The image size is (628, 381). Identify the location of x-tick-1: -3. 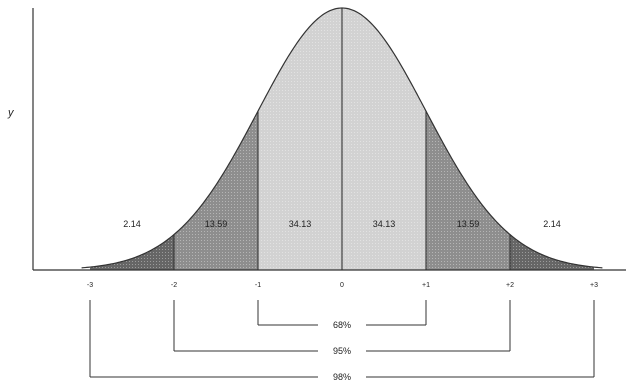
(90, 285).